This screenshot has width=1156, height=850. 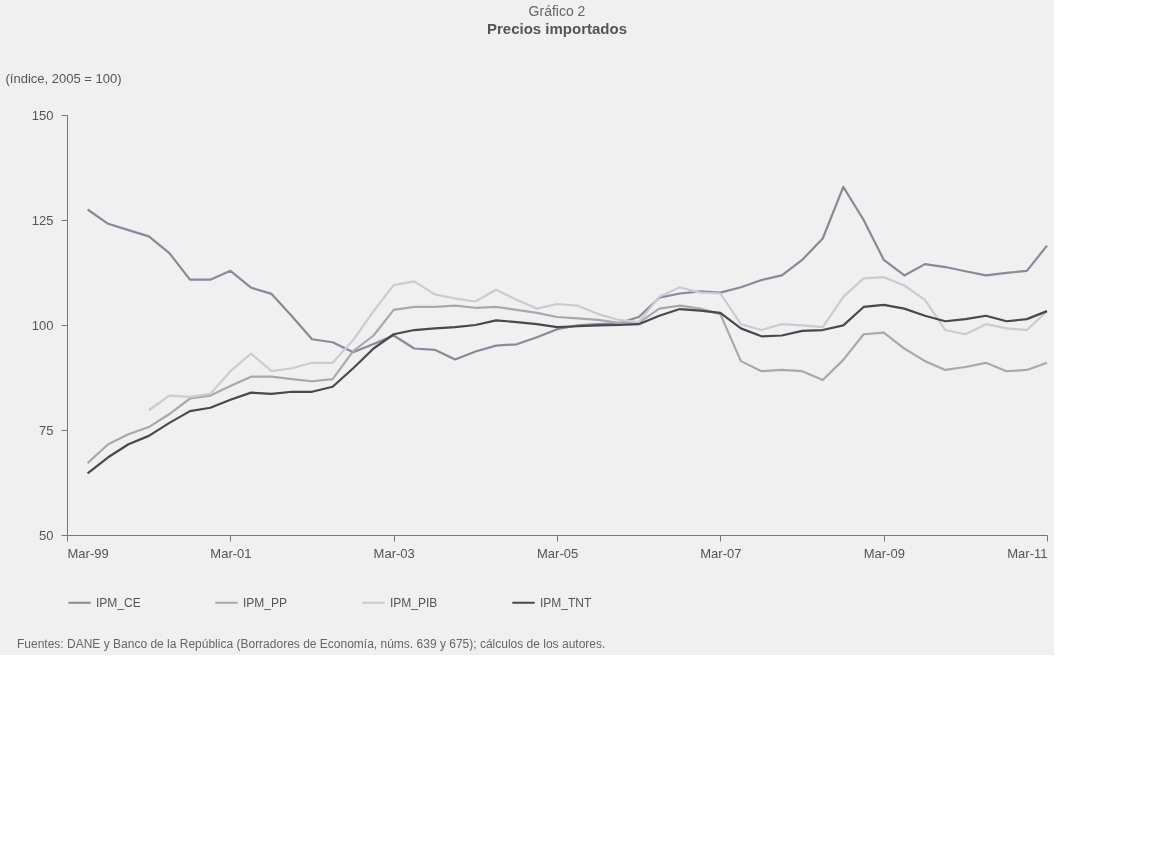 What do you see at coordinates (42, 115) in the screenshot?
I see `y-tick-label: 150` at bounding box center [42, 115].